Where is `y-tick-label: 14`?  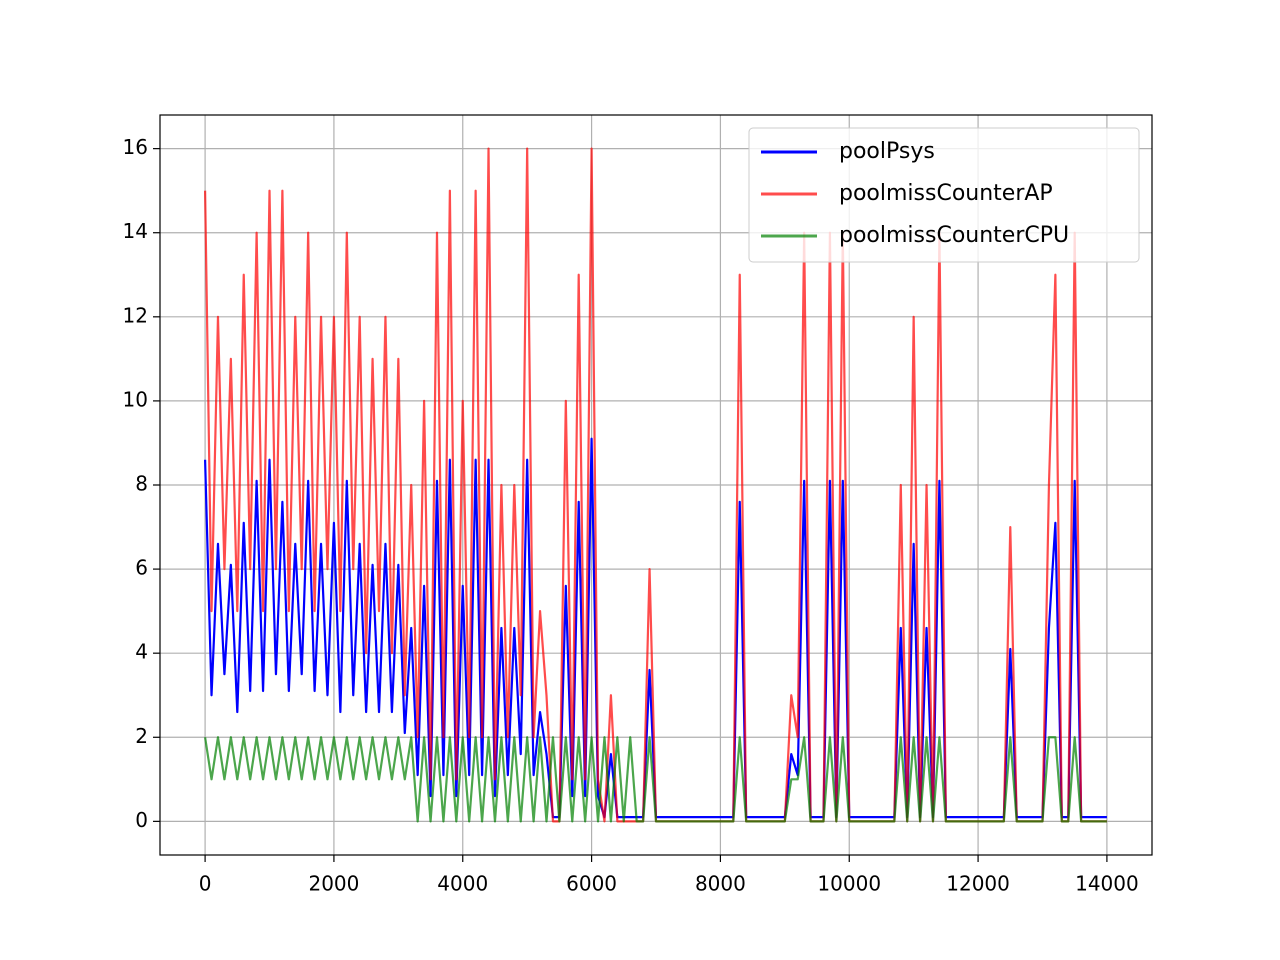 y-tick-label: 14 is located at coordinates (135, 231).